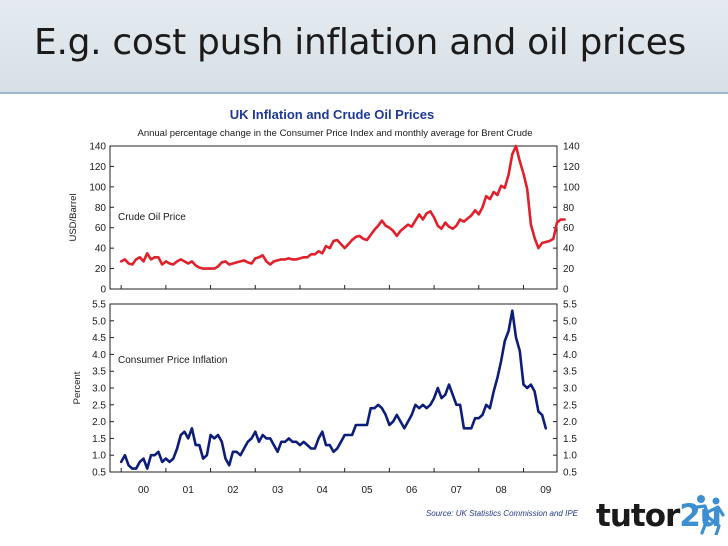 The image size is (728, 546). Describe the element at coordinates (367, 490) in the screenshot. I see `x-tick-label: 05` at that location.